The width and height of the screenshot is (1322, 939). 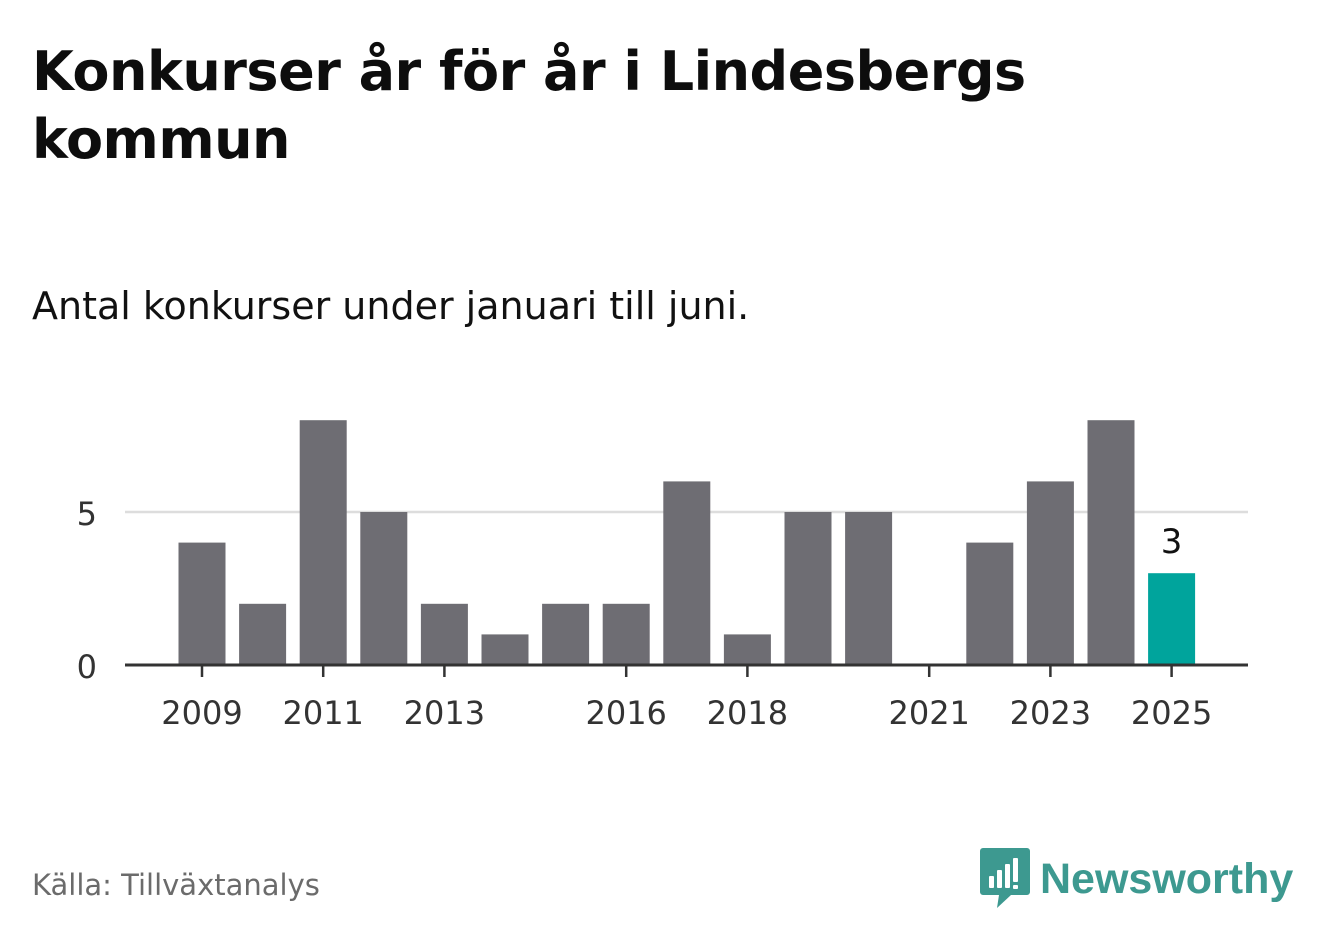 What do you see at coordinates (808, 588) in the screenshot?
I see `bar-2019` at bounding box center [808, 588].